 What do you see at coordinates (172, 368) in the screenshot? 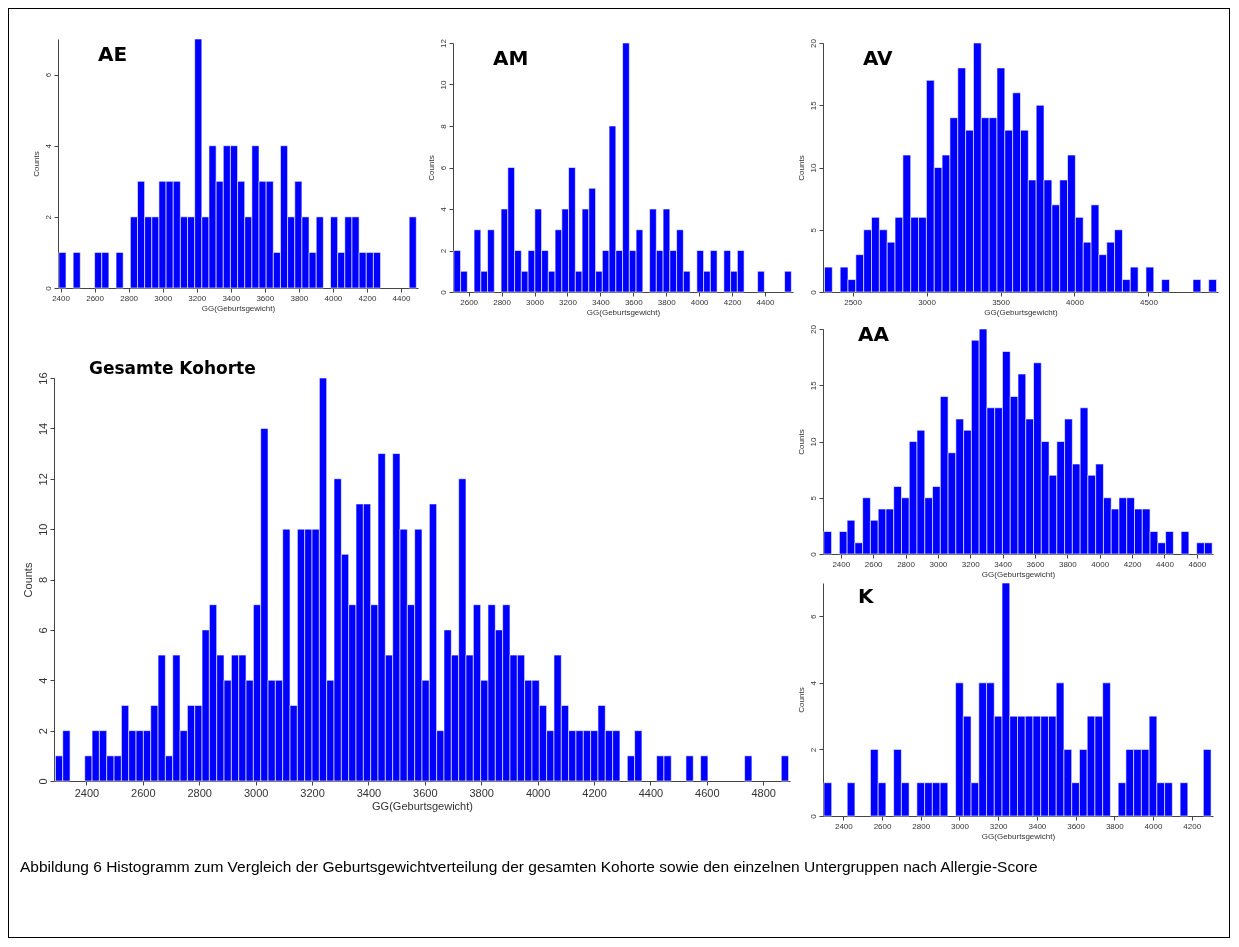
I see `chart-title: Gesamte Kohorte` at bounding box center [172, 368].